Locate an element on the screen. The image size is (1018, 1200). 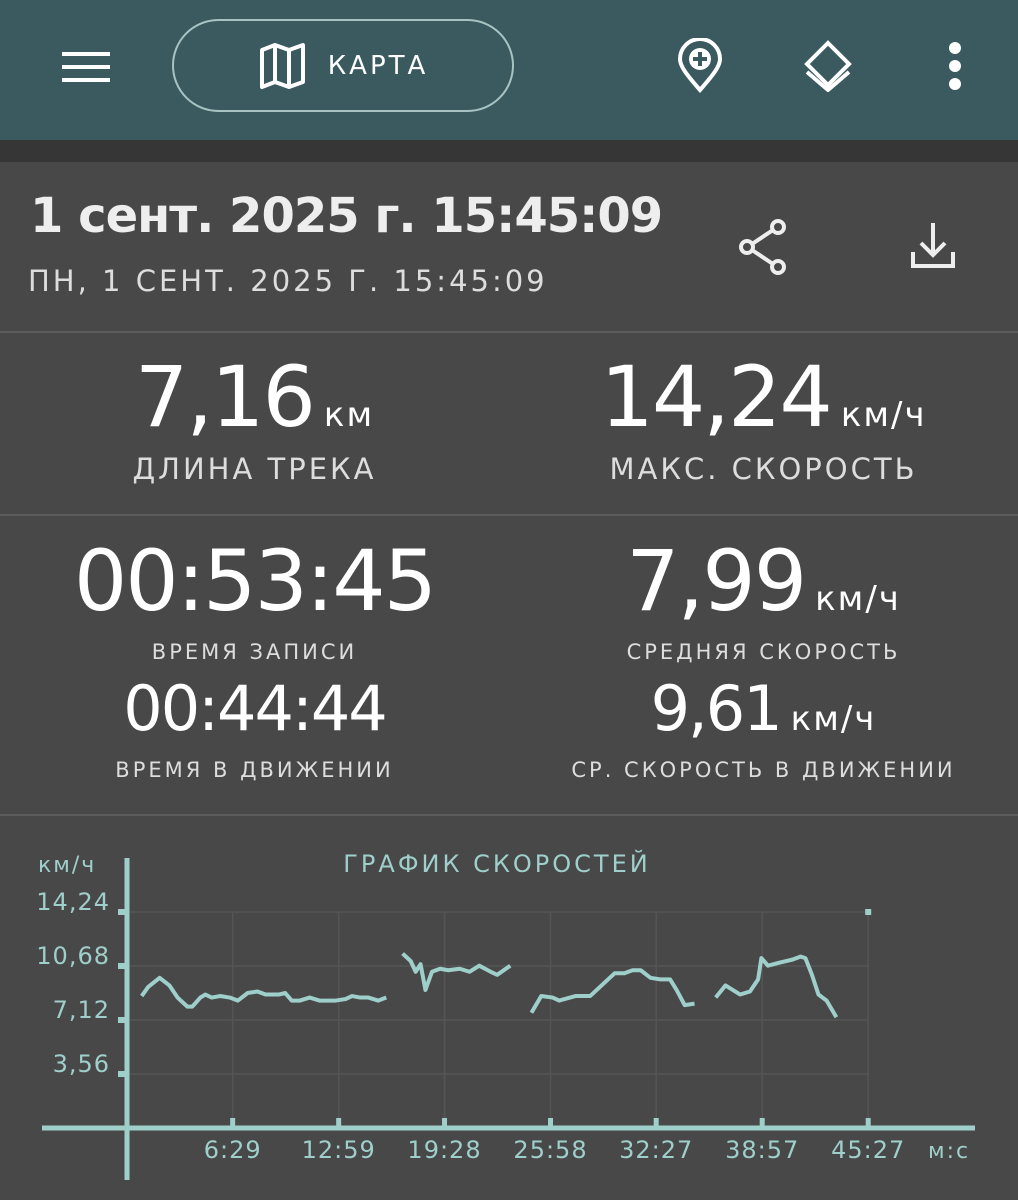
moving-time-label: ВРЕМЯ В ДВИЖЕНИИ is located at coordinates (254, 770).